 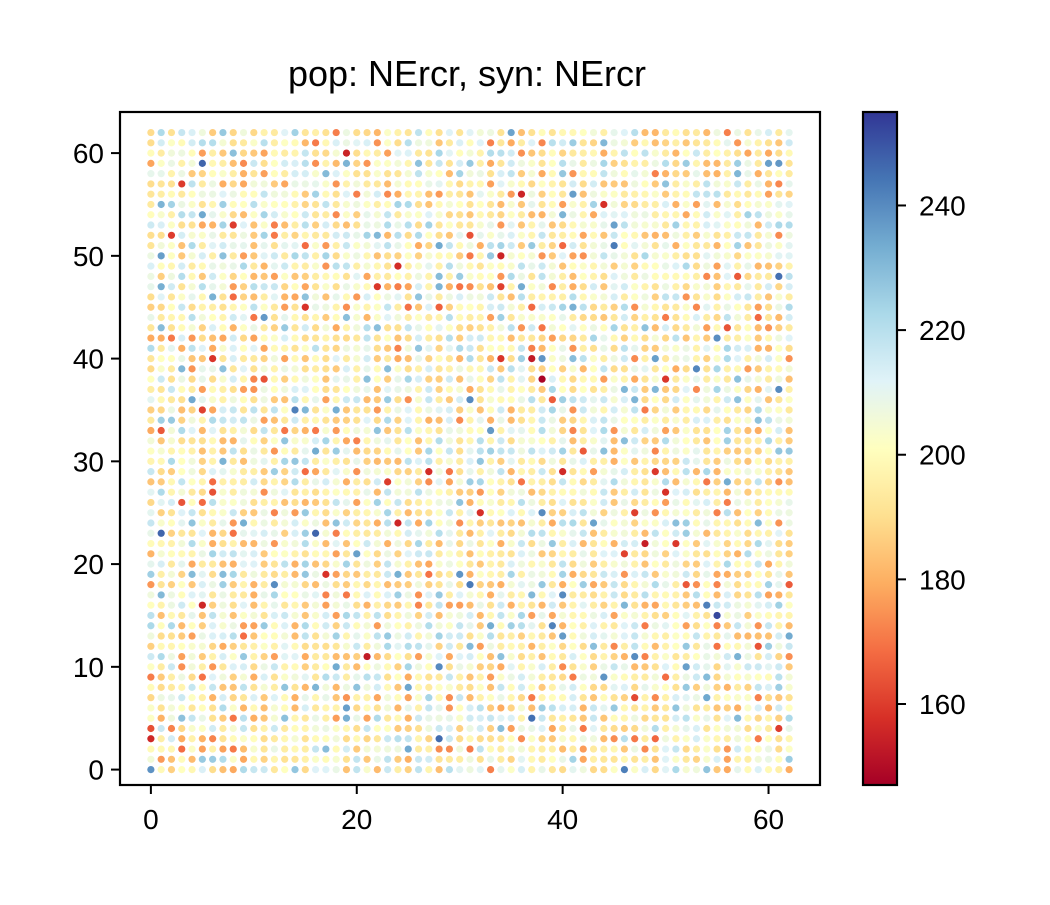 What do you see at coordinates (88, 461) in the screenshot?
I see `y-tick-label: 30` at bounding box center [88, 461].